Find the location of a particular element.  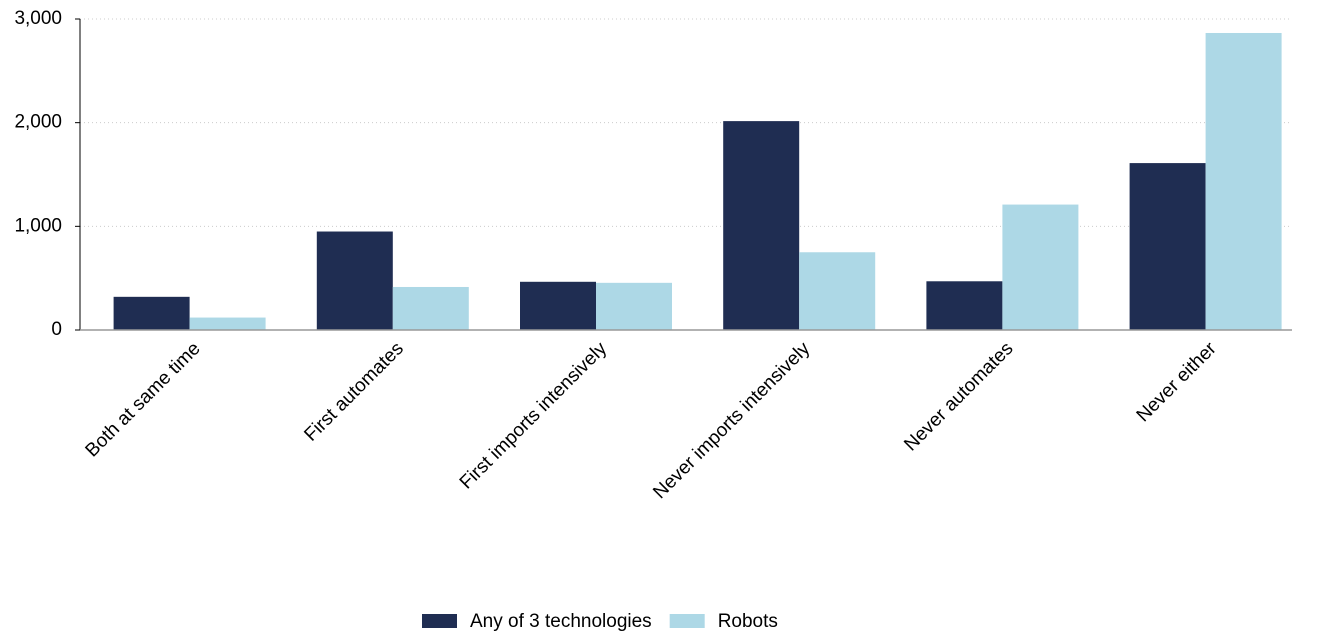

y-tick-label: 1,000 is located at coordinates (38, 225).